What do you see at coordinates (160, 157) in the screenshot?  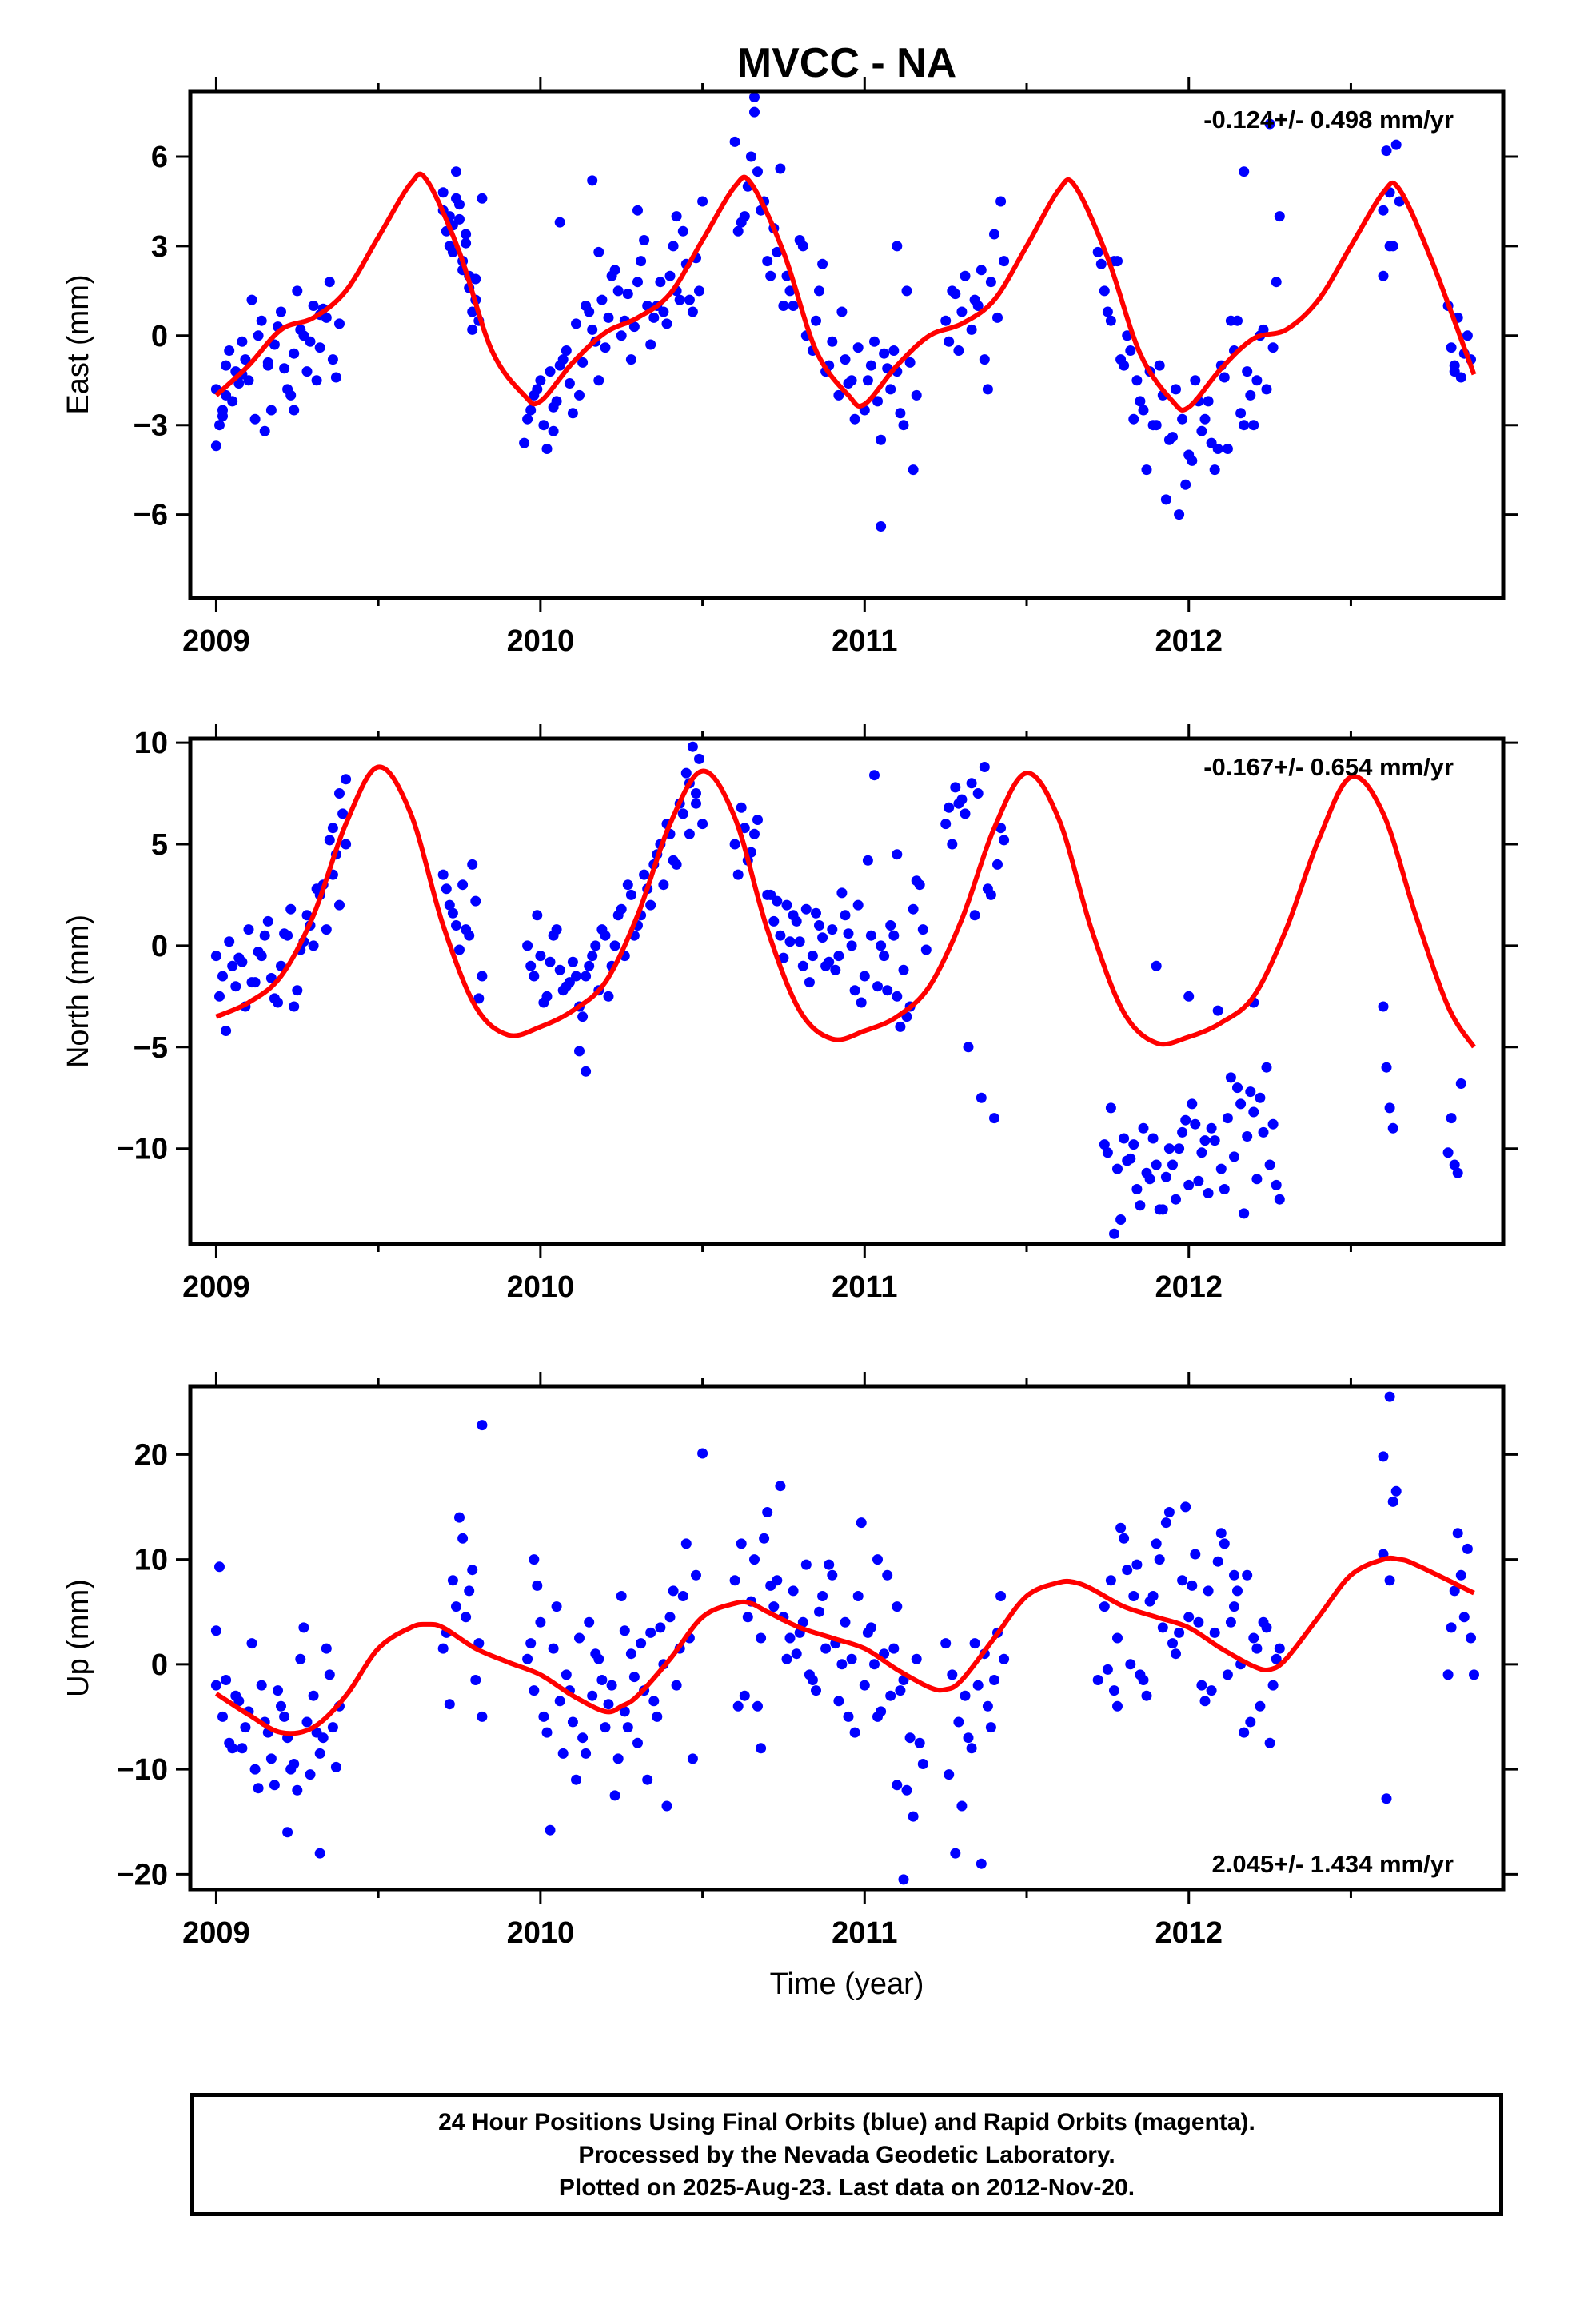 I see `y-tick-label: 6` at bounding box center [160, 157].